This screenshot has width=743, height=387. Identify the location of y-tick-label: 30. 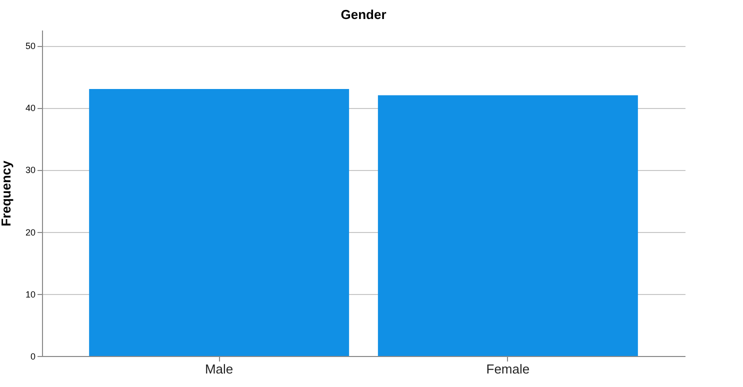
(30, 170).